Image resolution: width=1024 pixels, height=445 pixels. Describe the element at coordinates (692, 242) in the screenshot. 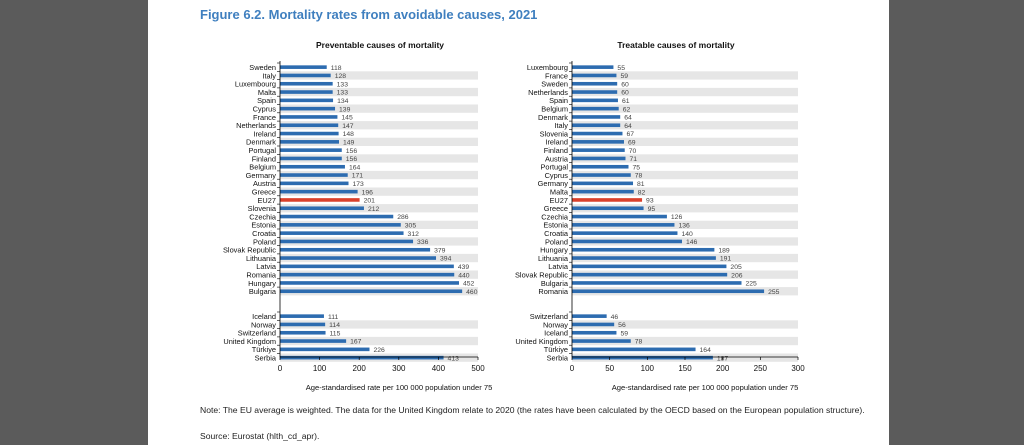

I see `treatable-value-label: 146` at that location.